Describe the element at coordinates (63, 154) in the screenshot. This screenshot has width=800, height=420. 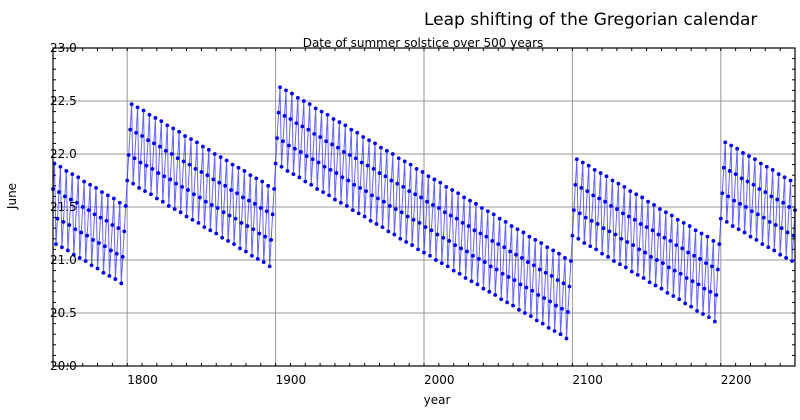
I see `y-tick-label: 22.0` at that location.